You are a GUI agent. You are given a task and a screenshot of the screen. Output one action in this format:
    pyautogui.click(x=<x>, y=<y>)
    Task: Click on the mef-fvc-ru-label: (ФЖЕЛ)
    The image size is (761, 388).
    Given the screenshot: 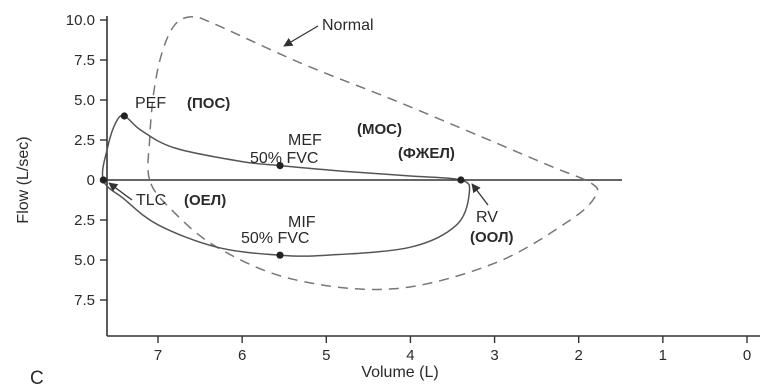 What is the action you would take?
    pyautogui.click(x=426, y=153)
    